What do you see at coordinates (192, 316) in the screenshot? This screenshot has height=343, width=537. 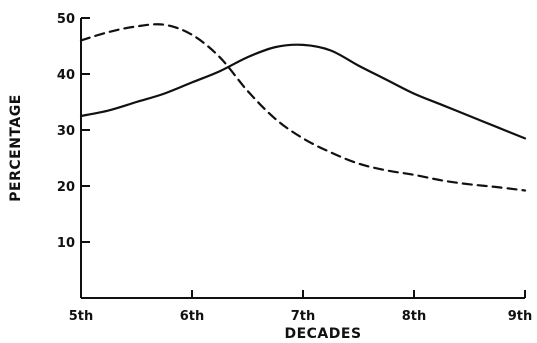 I see `x-tick-label: 6th` at bounding box center [192, 316].